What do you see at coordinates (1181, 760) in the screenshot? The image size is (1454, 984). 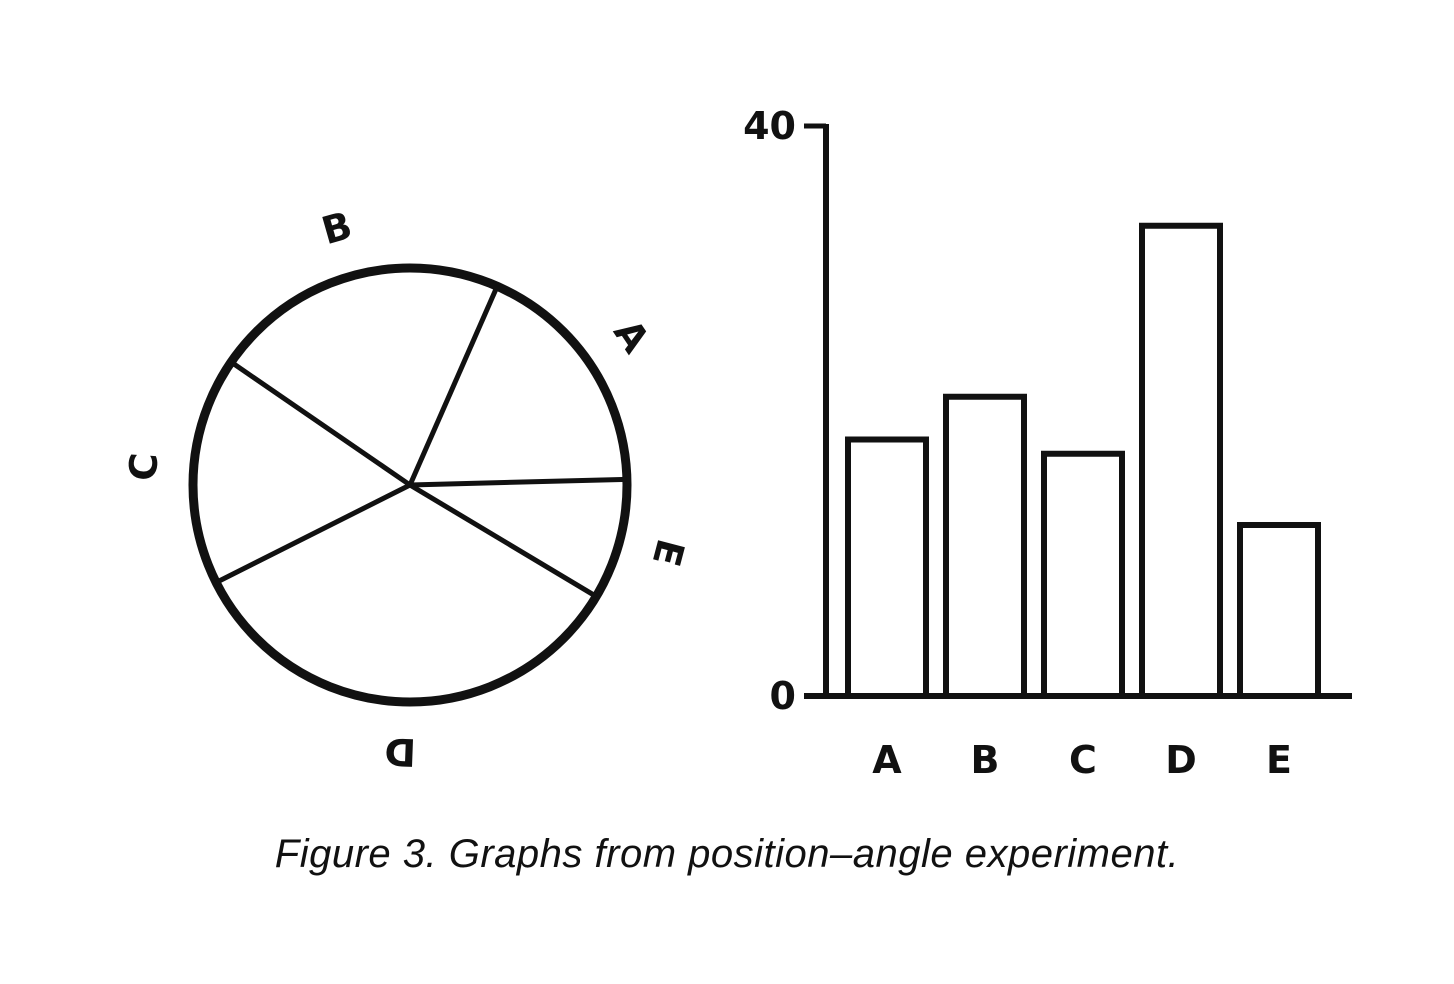 I see `x-tick-label-d: D` at bounding box center [1181, 760].